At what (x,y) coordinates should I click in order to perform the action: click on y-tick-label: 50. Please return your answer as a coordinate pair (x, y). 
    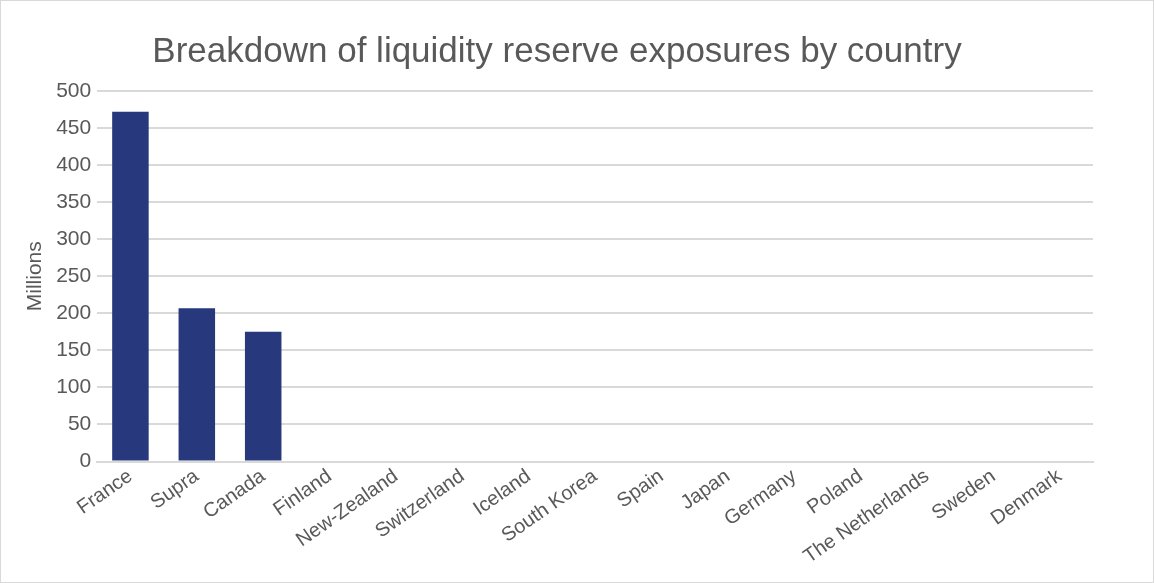
    Looking at the image, I should click on (79, 423).